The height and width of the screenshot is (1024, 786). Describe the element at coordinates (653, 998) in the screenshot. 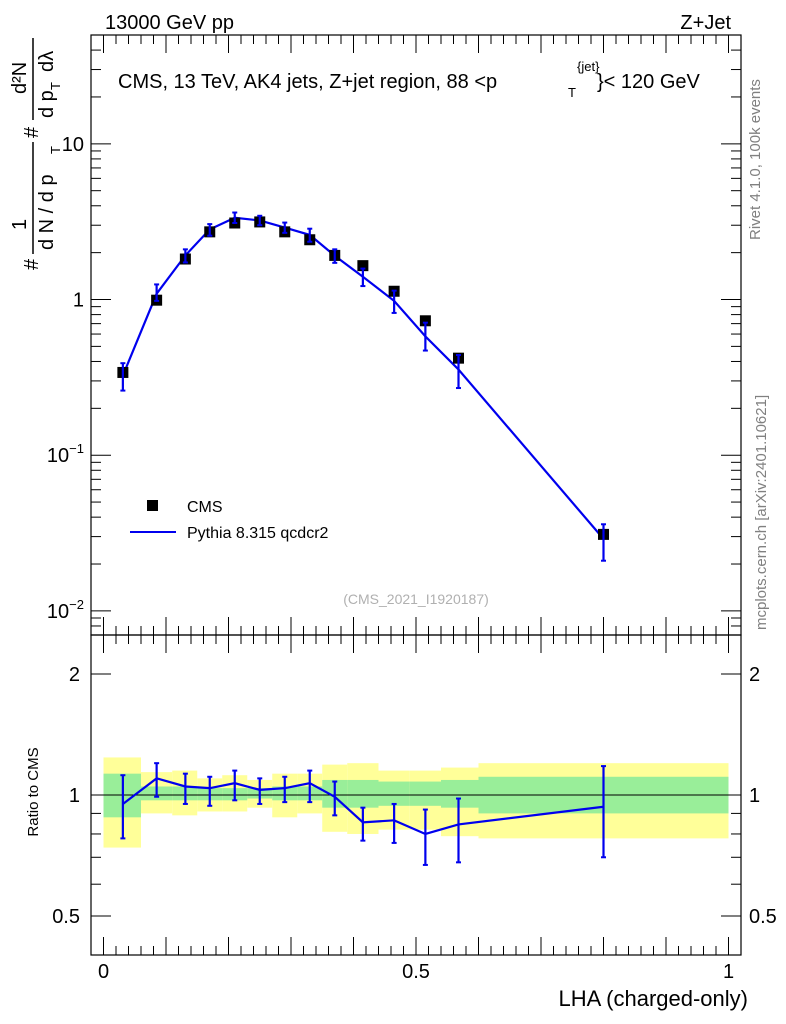

I see `x-axis-label: LHA (charged-only)` at that location.